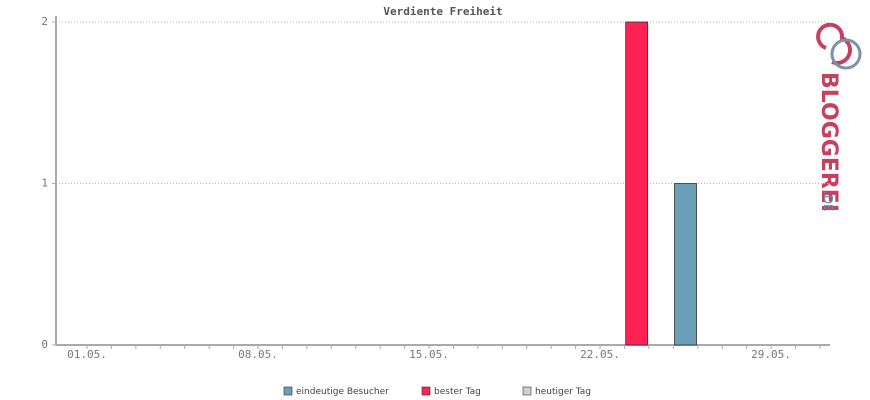 The width and height of the screenshot is (870, 400). Describe the element at coordinates (342, 392) in the screenshot. I see `legend-label: eindeutige Besucher` at that location.